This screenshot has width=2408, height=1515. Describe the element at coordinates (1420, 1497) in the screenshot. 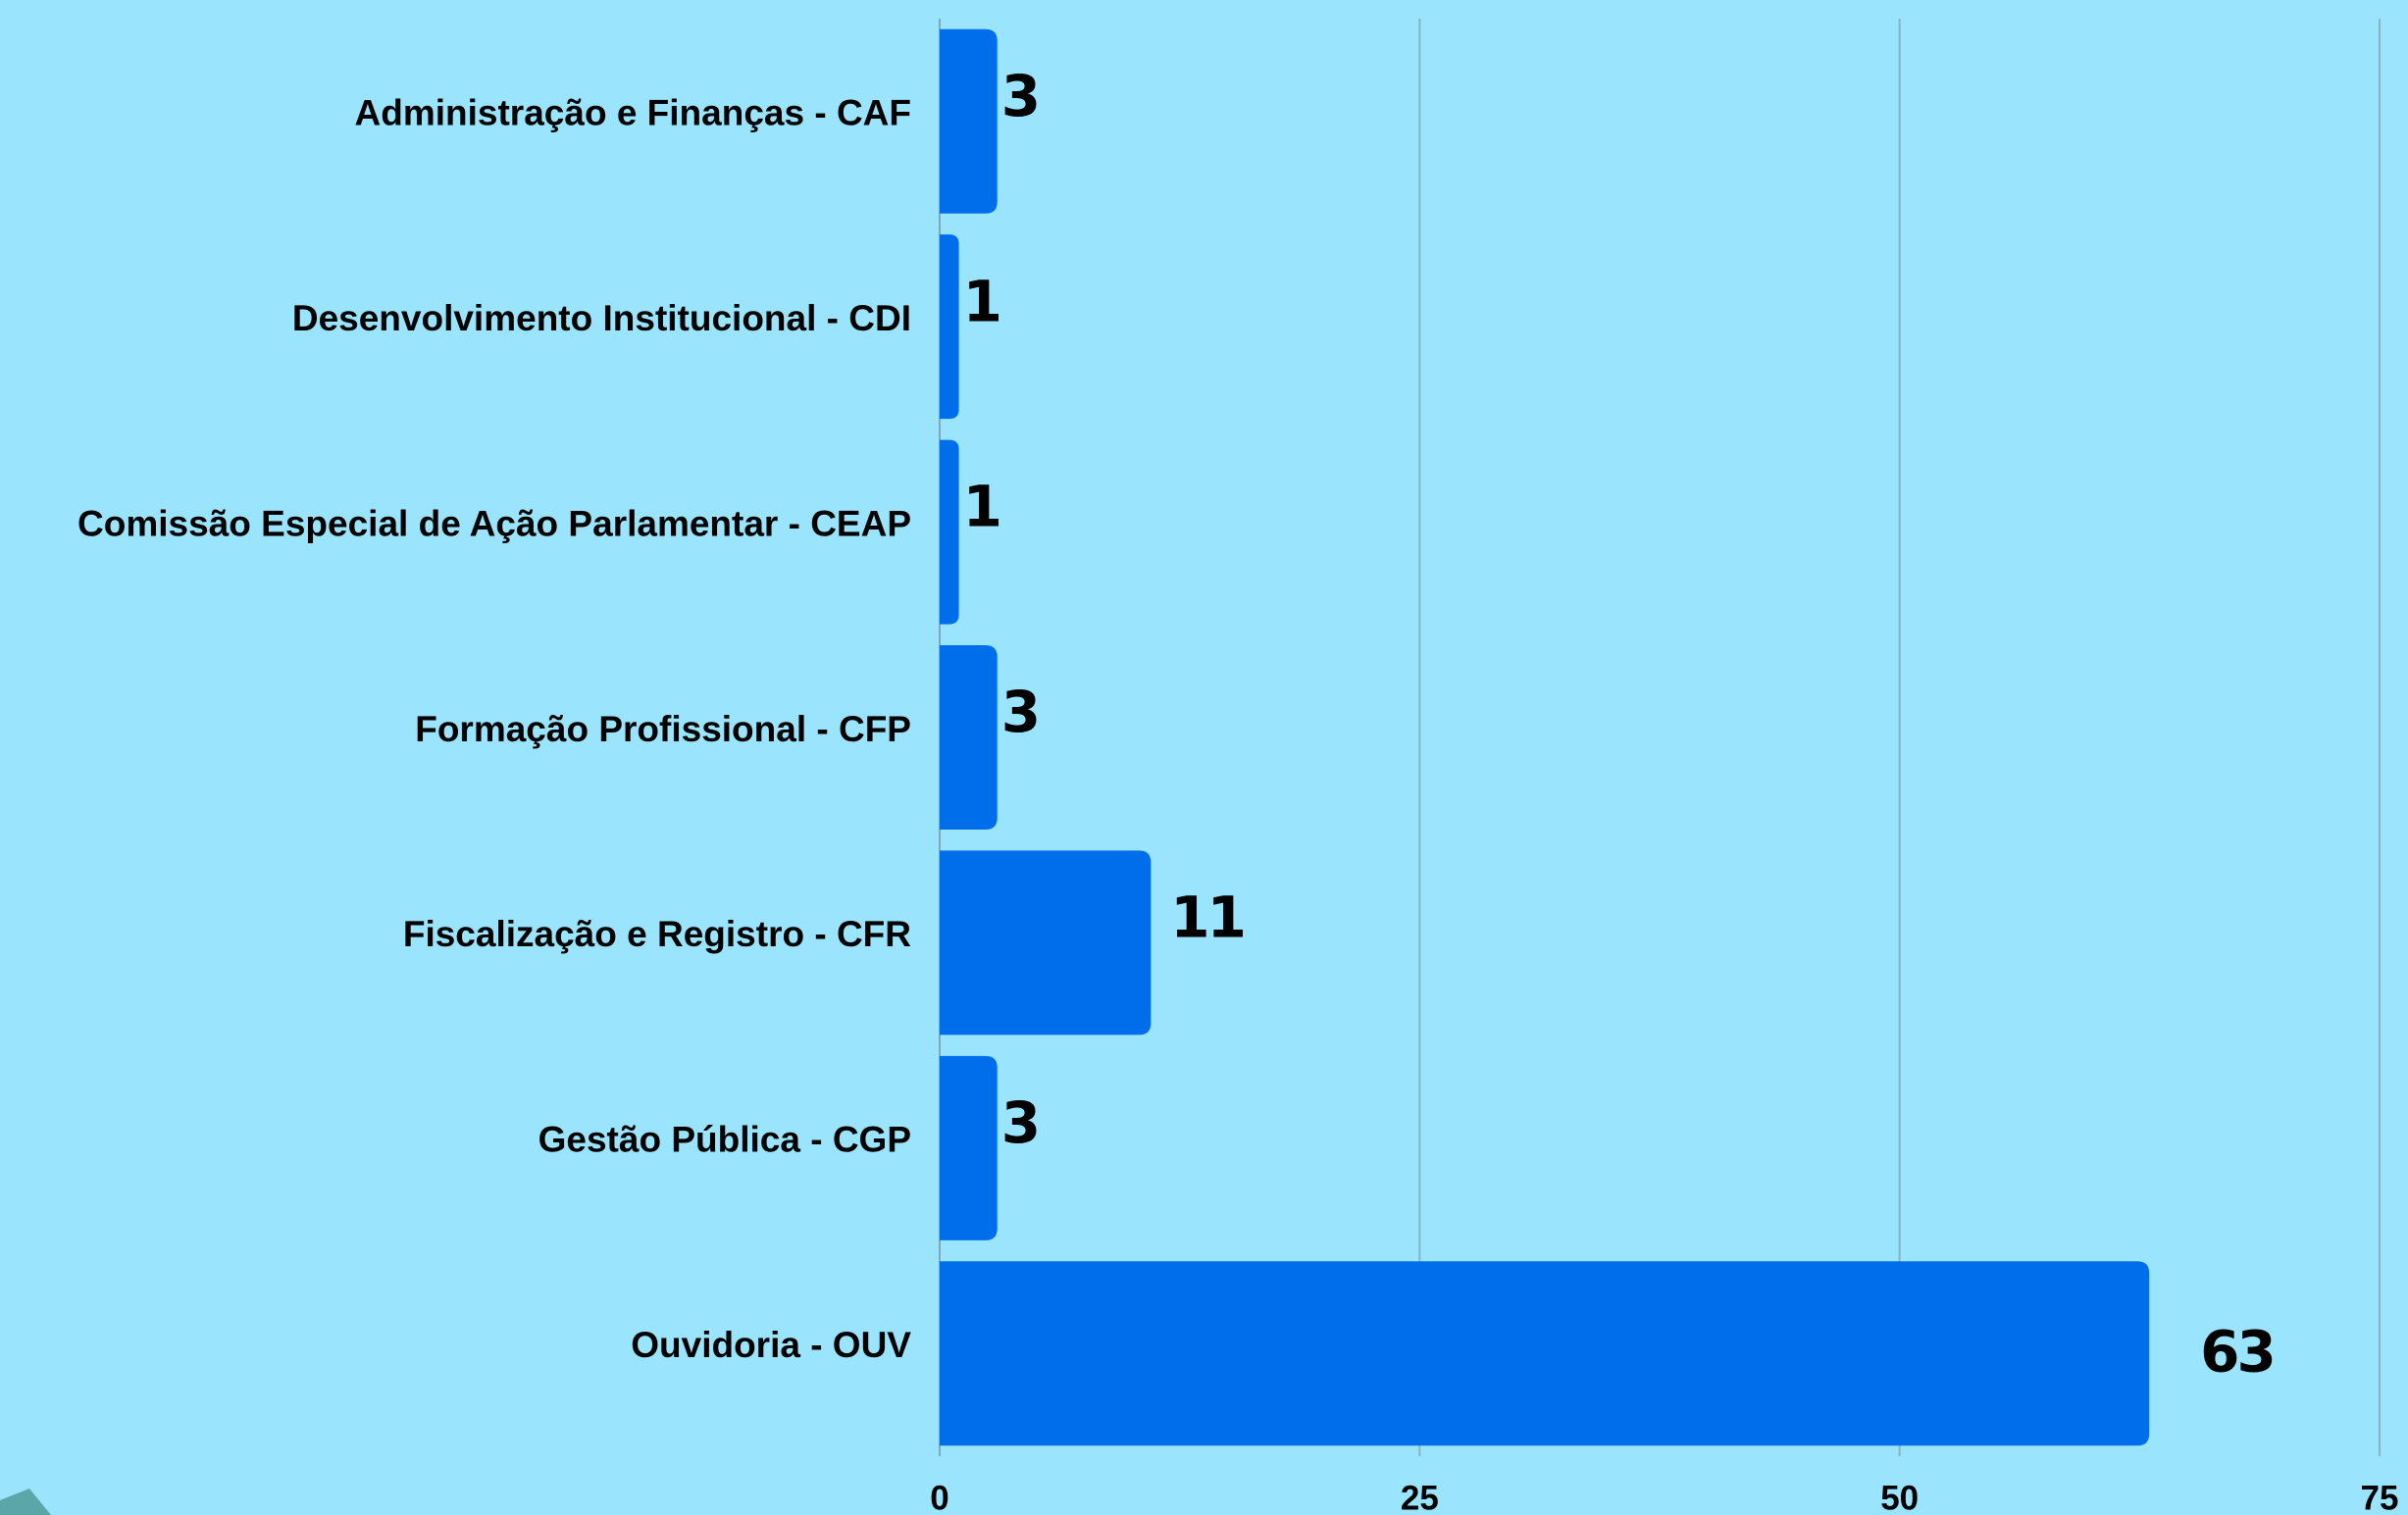

I see `x-tick-label: 25` at that location.